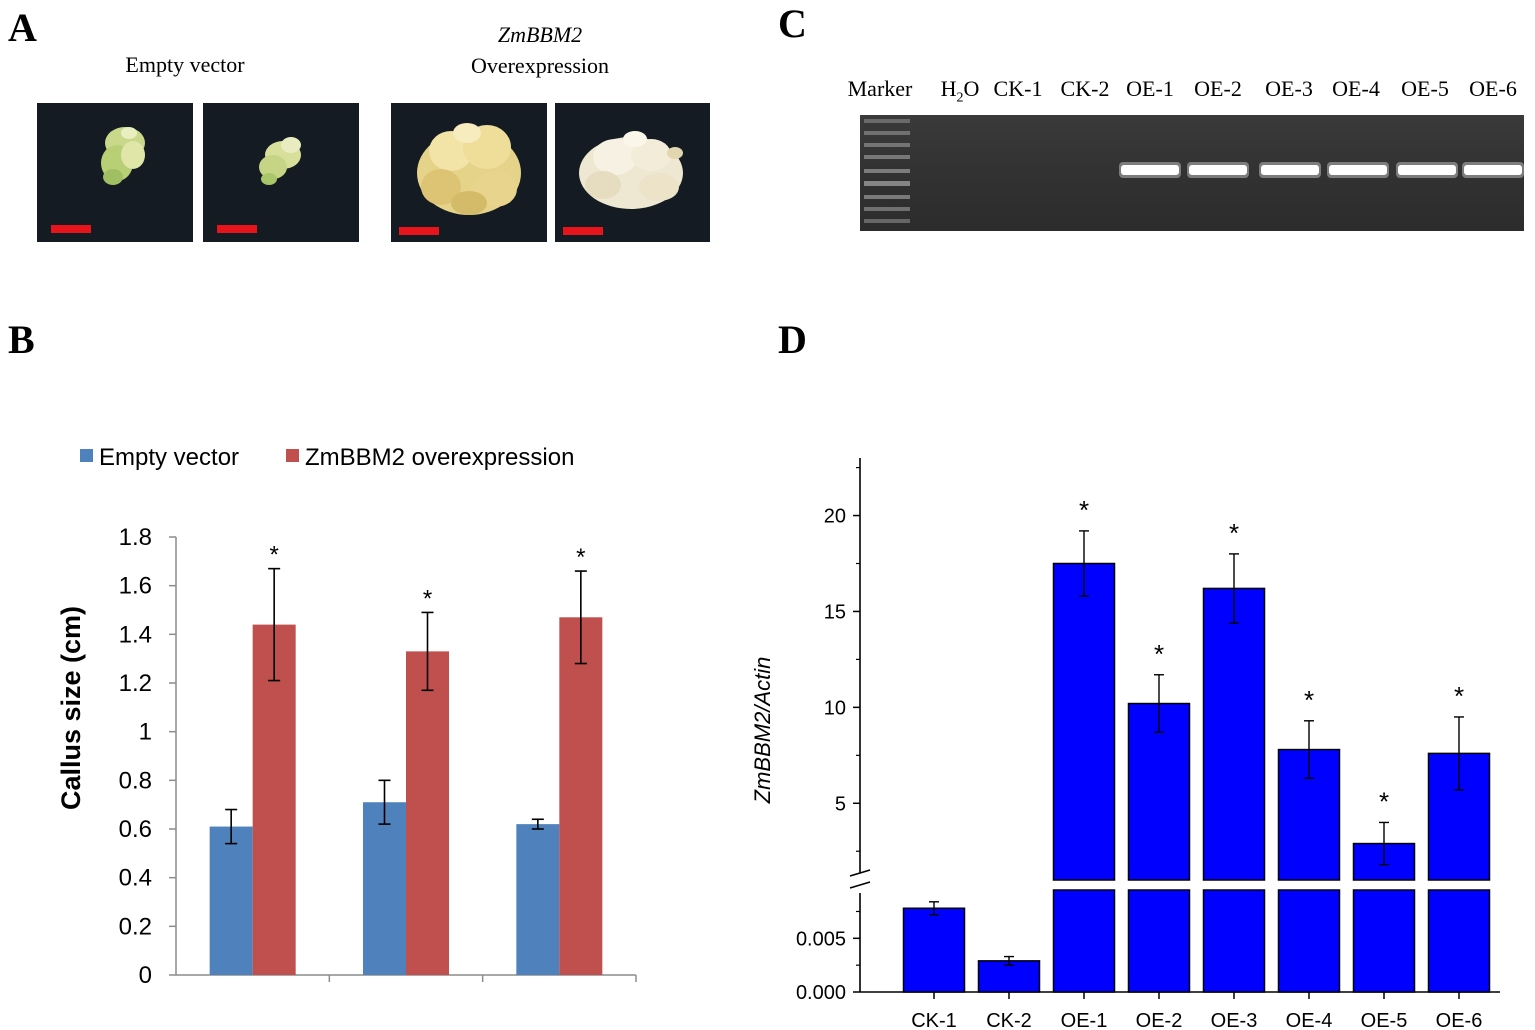  I want to click on callus-empty-1-image, so click(123, 156).